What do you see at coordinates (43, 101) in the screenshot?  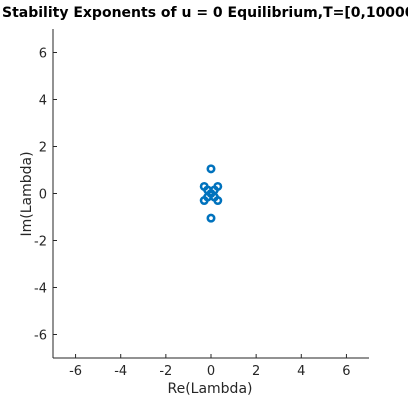 I see `y-tick-label: 4` at bounding box center [43, 101].